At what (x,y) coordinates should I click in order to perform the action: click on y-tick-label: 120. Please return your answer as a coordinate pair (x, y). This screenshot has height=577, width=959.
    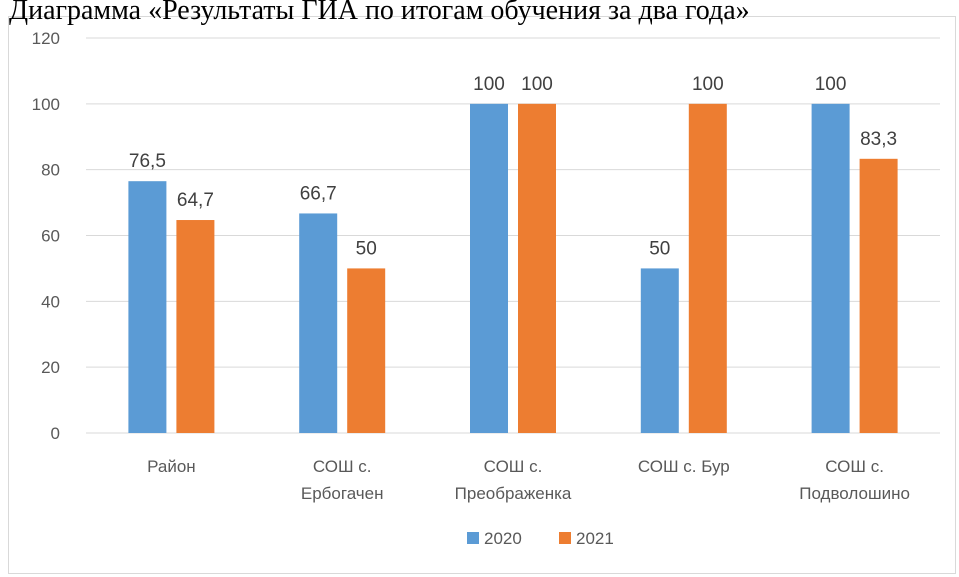
    Looking at the image, I should click on (46, 38).